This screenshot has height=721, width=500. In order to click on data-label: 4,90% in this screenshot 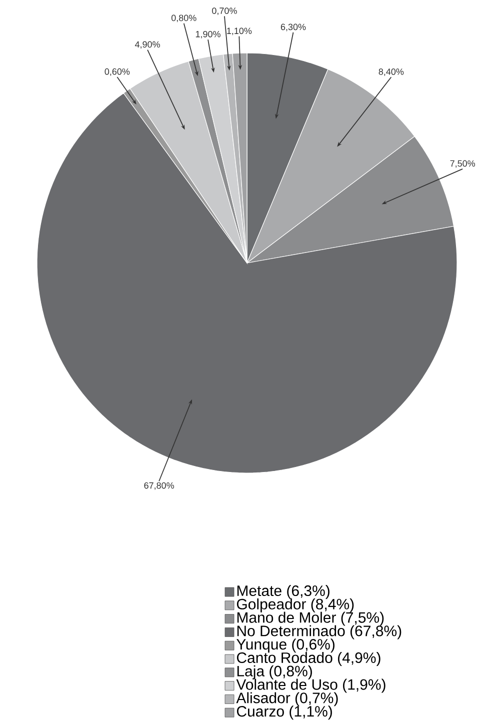, I will do `click(147, 45)`.